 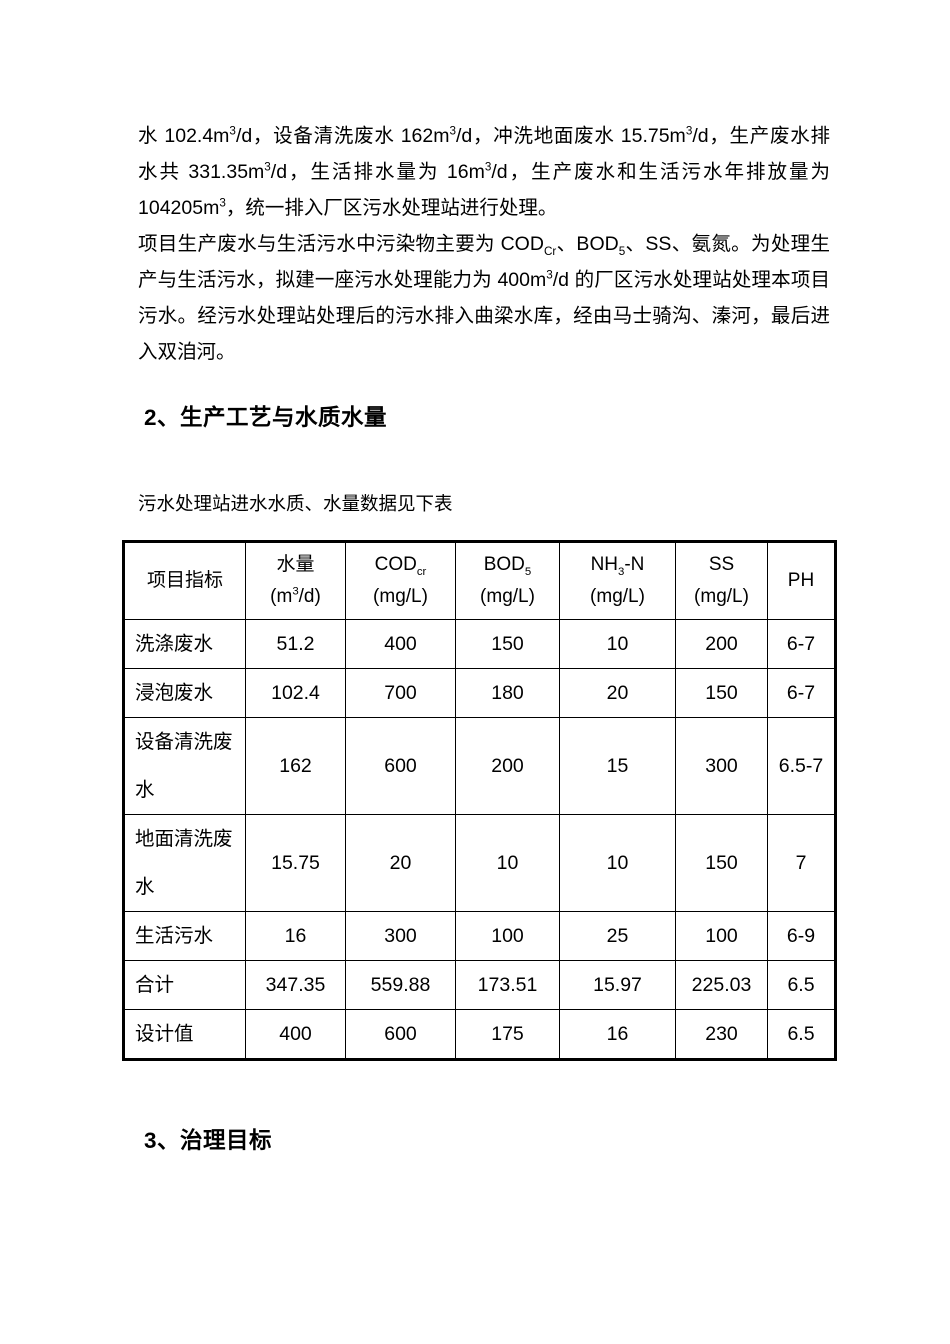 What do you see at coordinates (295, 644) in the screenshot?
I see `table-cell: 51.2` at bounding box center [295, 644].